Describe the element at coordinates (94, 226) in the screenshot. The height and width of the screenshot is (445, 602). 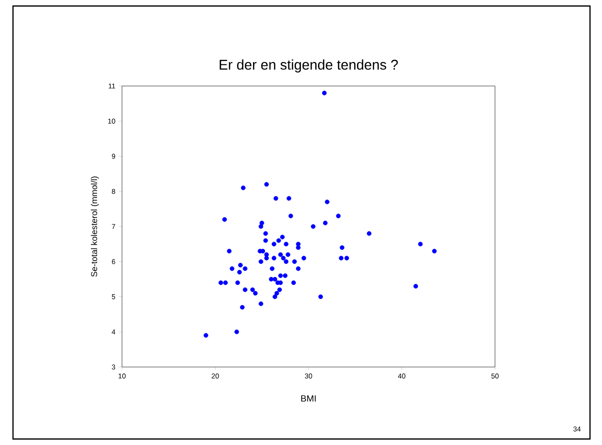
I see `y-axis-title: Se-total kolesterol (mmol/l)` at that location.